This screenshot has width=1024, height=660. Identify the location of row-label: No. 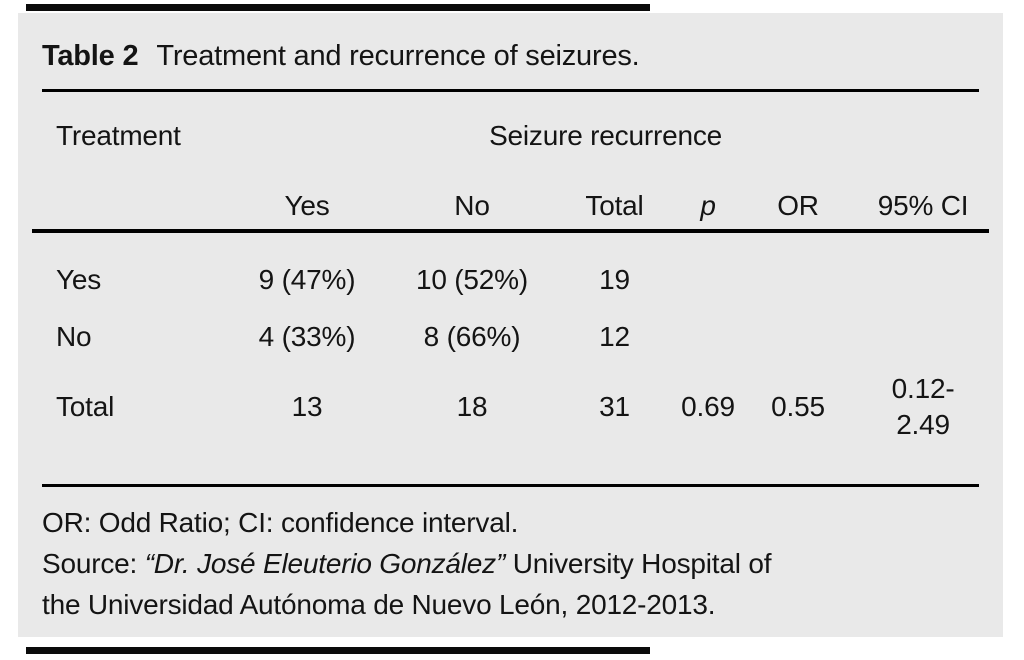
(74, 336).